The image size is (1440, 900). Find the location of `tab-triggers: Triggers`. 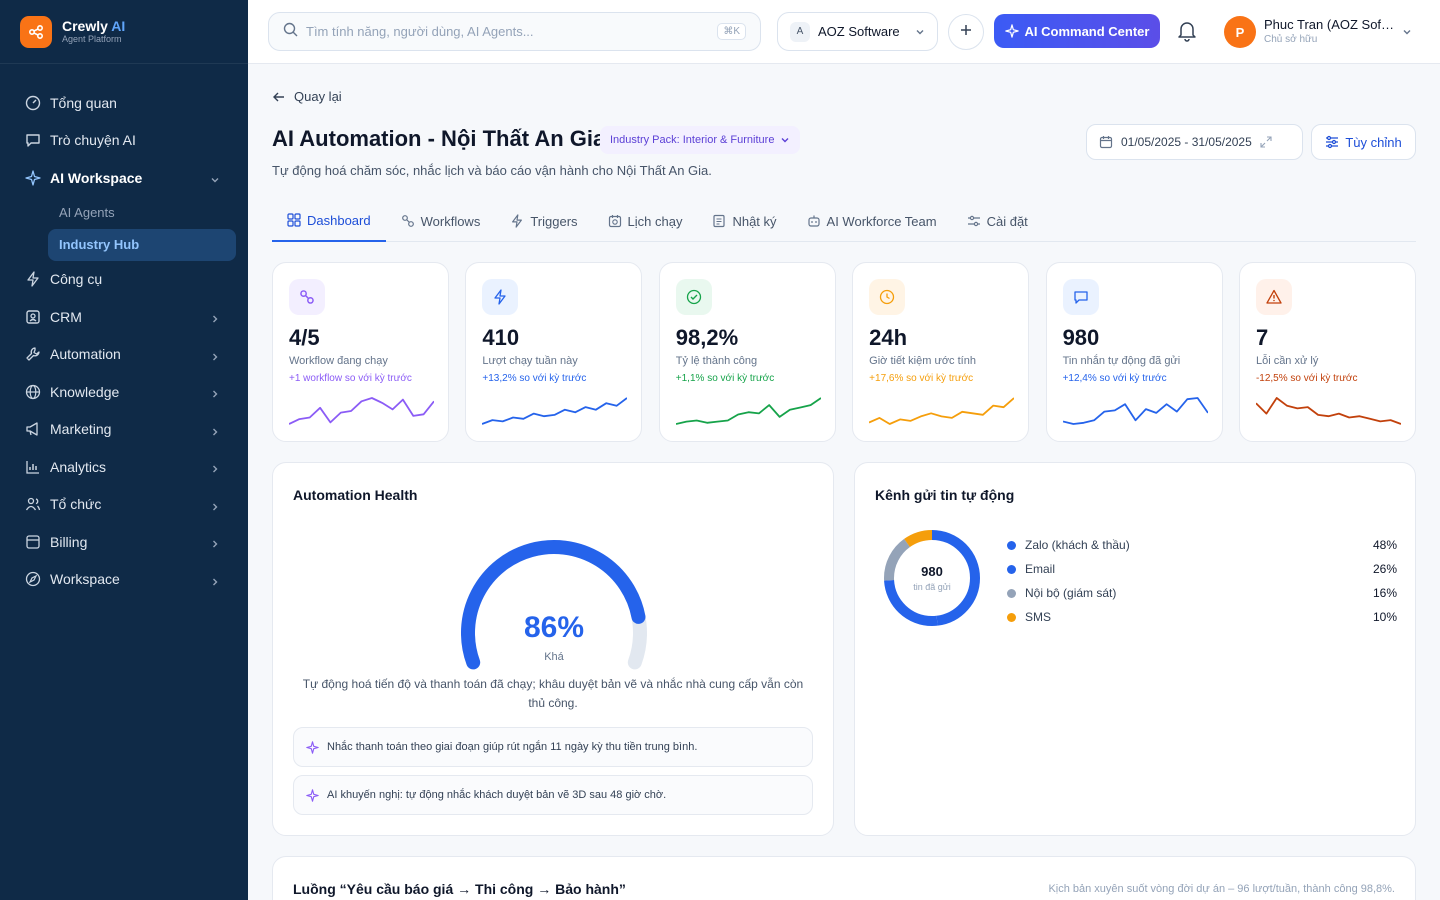

tab-triggers: Triggers is located at coordinates (543, 221).